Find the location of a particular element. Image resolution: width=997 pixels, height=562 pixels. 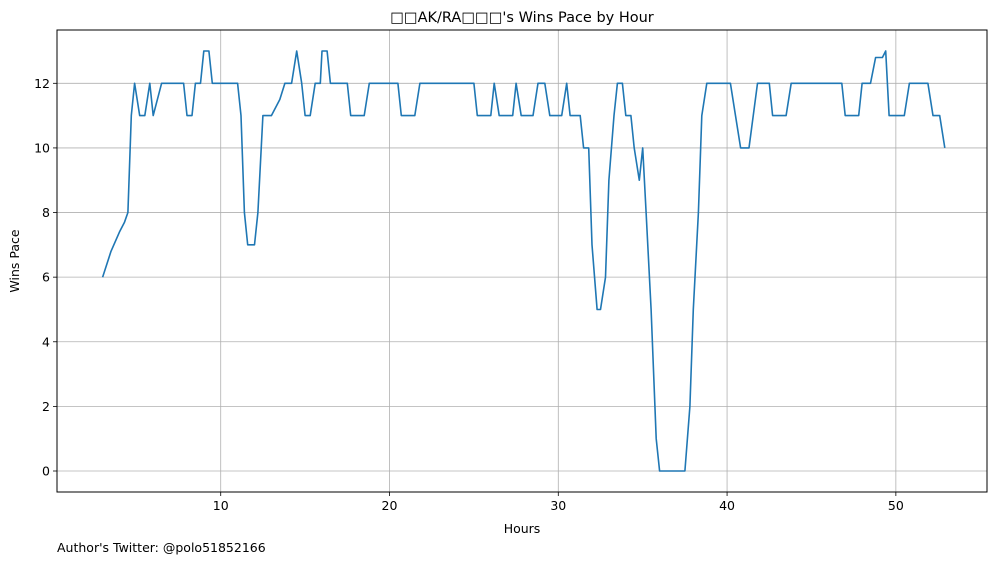

x-tick-label: 40 is located at coordinates (727, 505).